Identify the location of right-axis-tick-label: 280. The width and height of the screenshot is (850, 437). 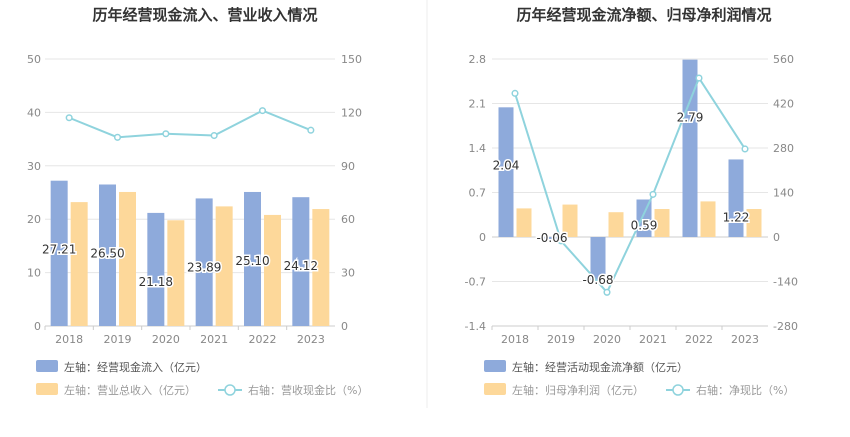
(783, 148).